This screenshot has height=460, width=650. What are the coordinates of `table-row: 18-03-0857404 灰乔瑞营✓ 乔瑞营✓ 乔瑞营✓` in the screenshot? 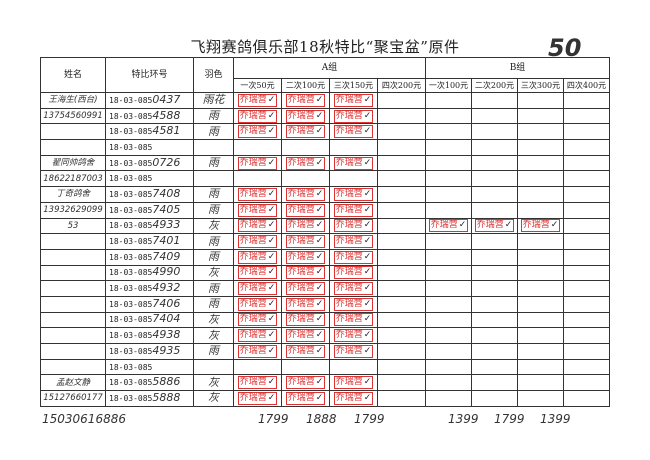 It's located at (325, 320).